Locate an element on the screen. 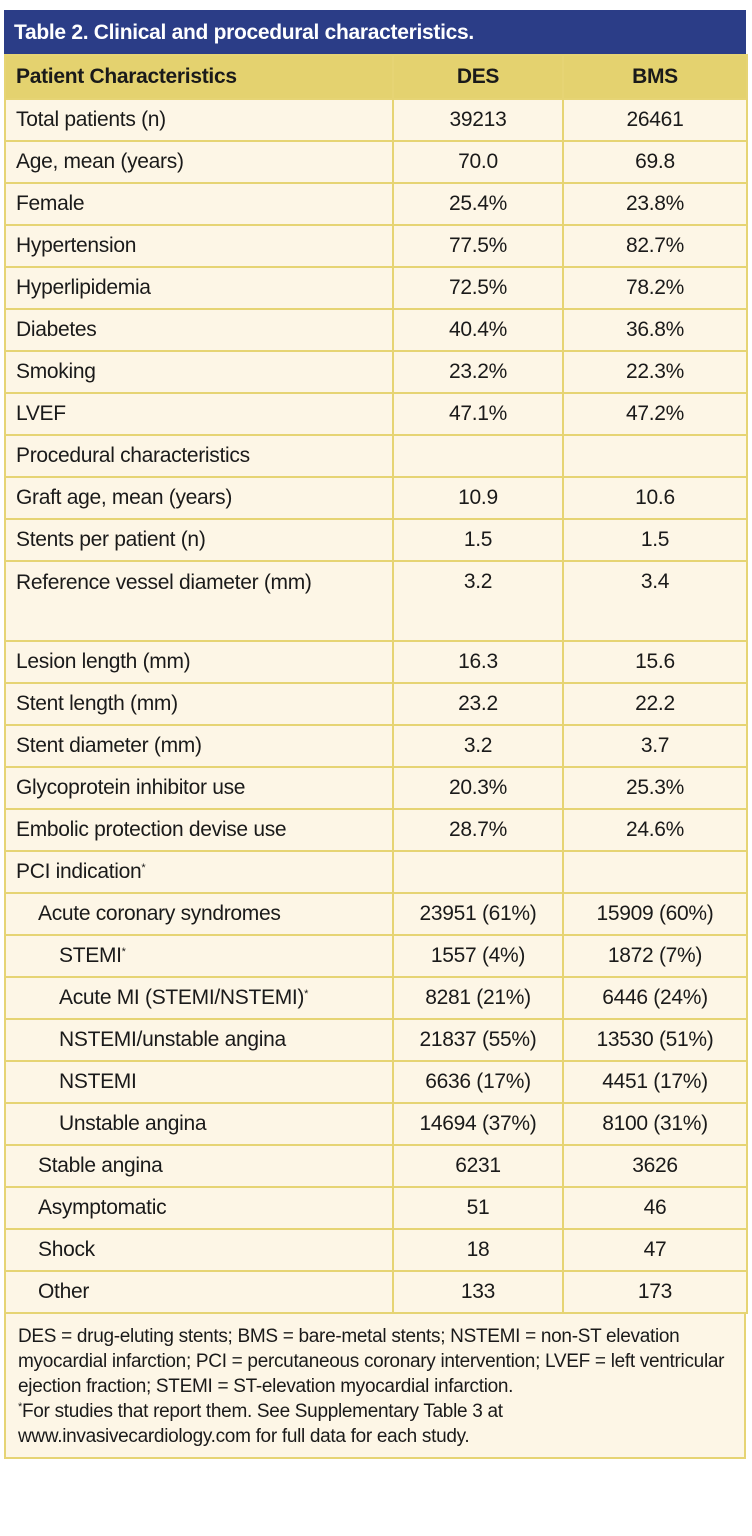 Image resolution: width=752 pixels, height=1536 pixels. row-label-text: Procedural characteristics is located at coordinates (133, 455).